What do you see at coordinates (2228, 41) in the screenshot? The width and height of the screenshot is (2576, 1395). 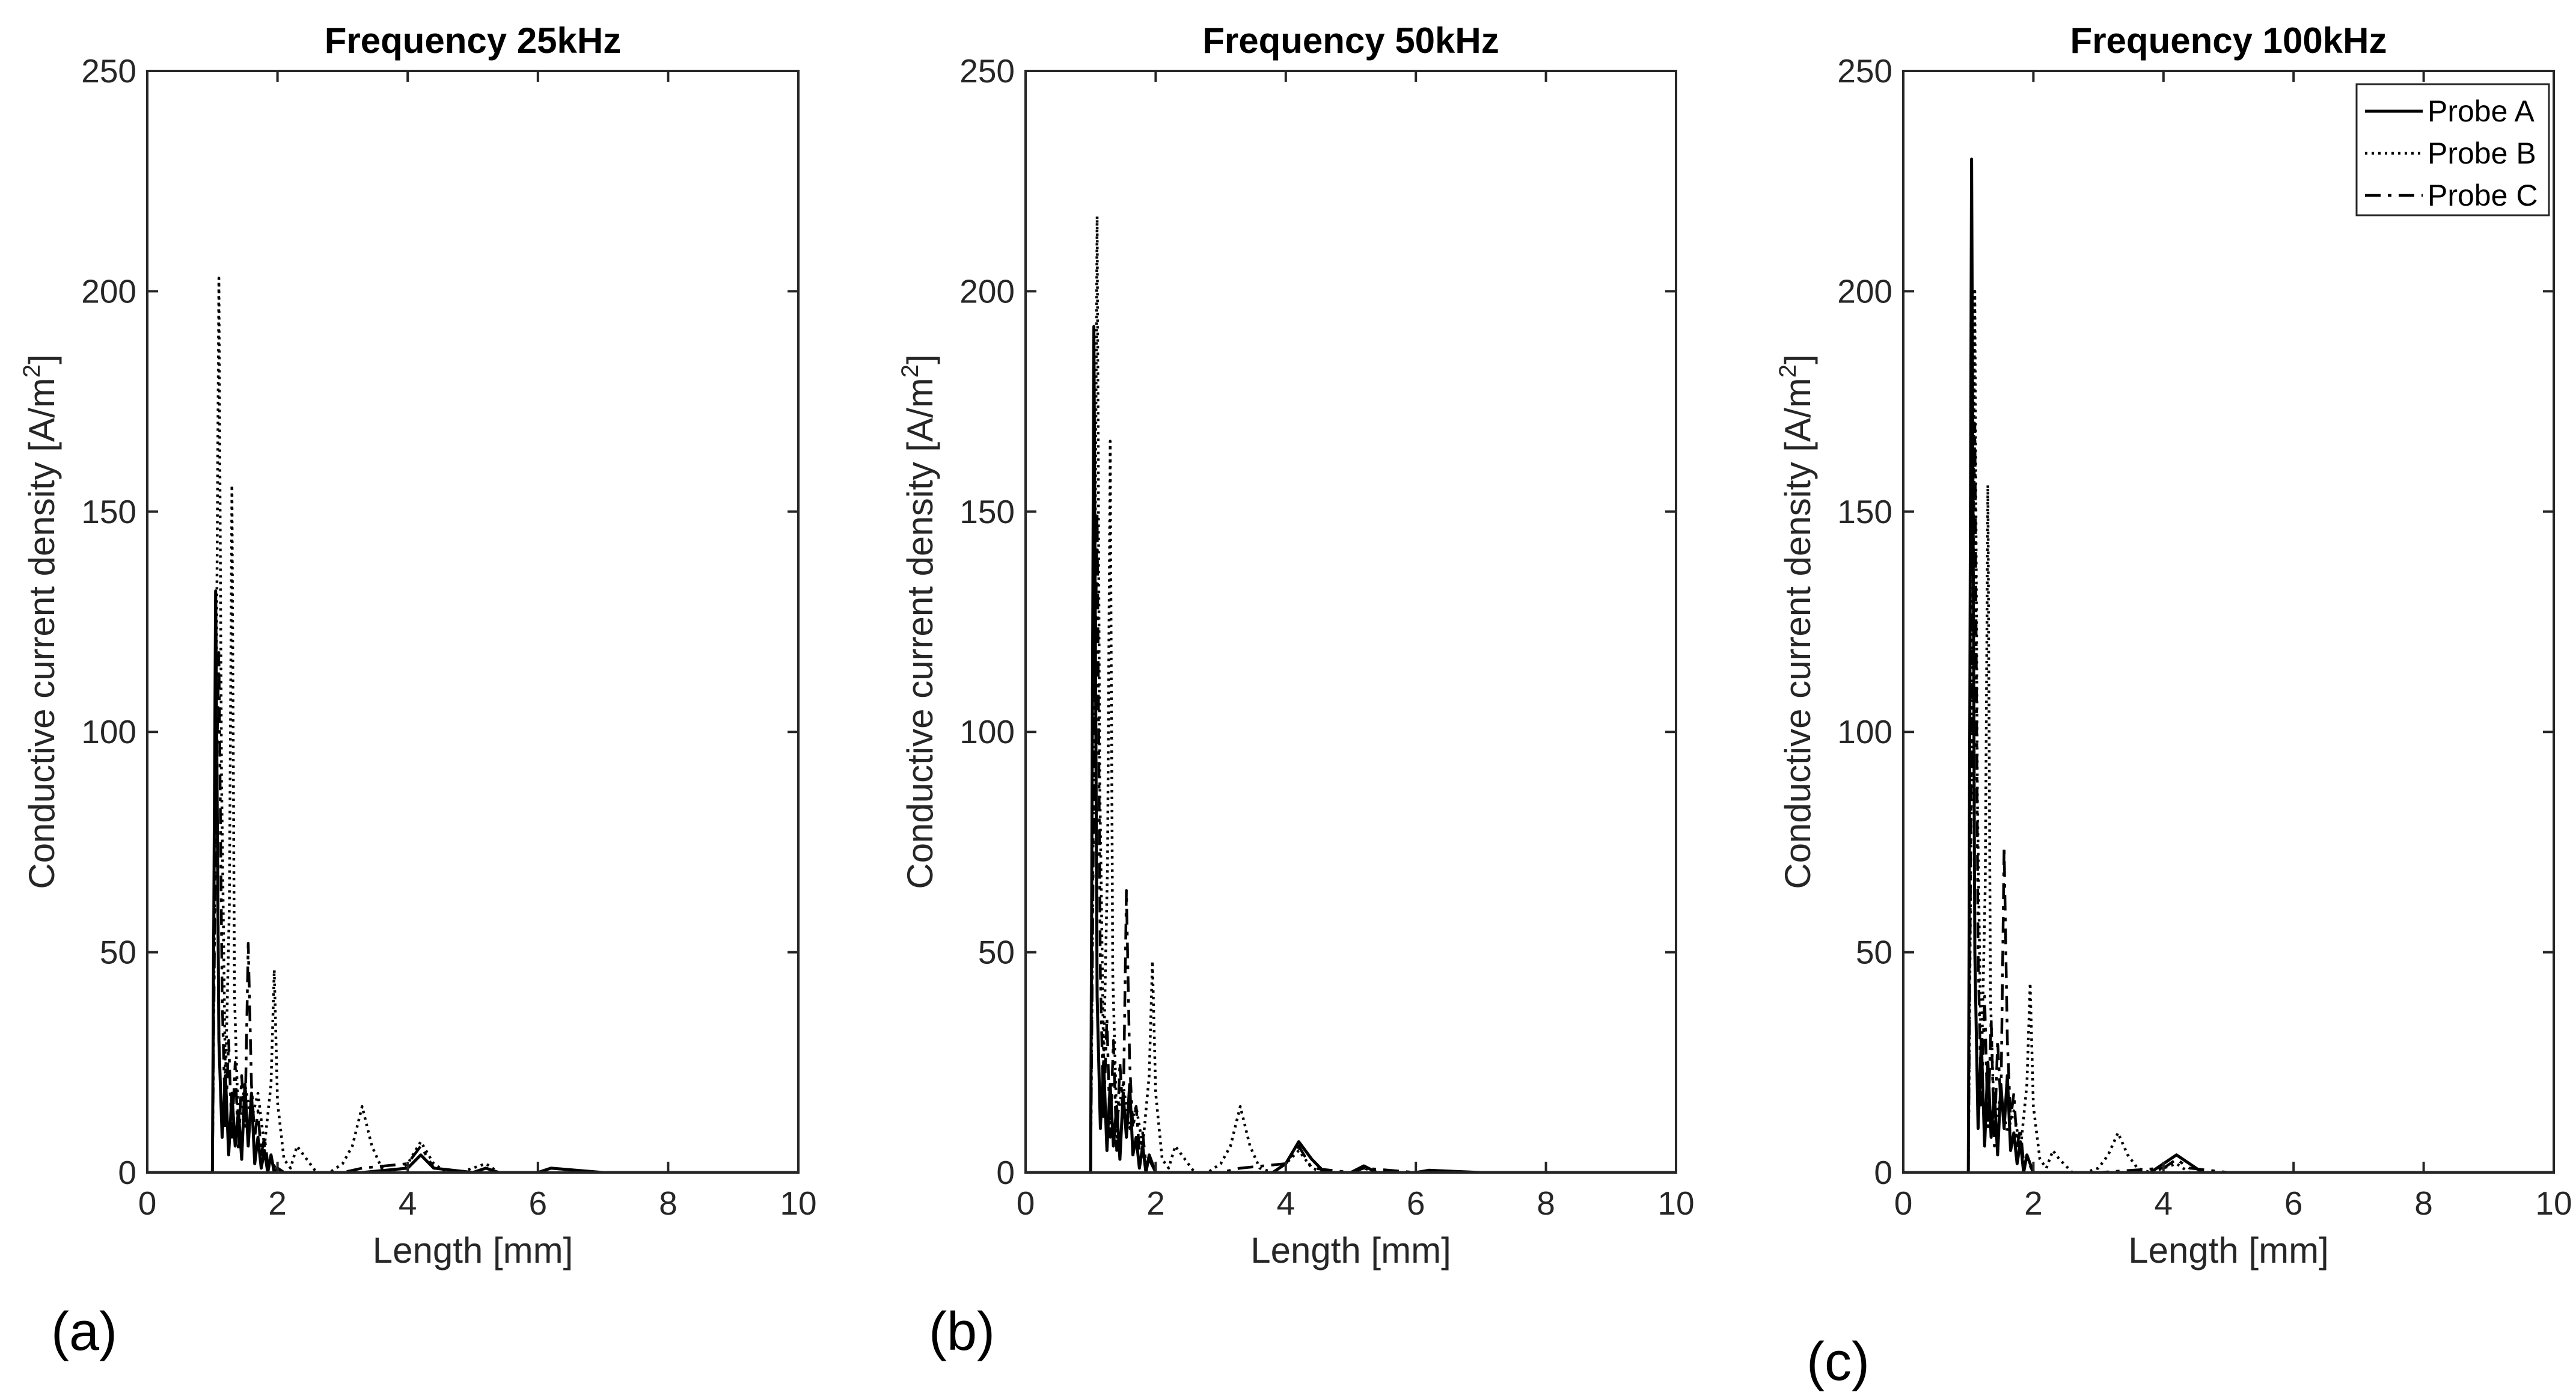 I see `chart-title: Frequency 100kHz` at bounding box center [2228, 41].